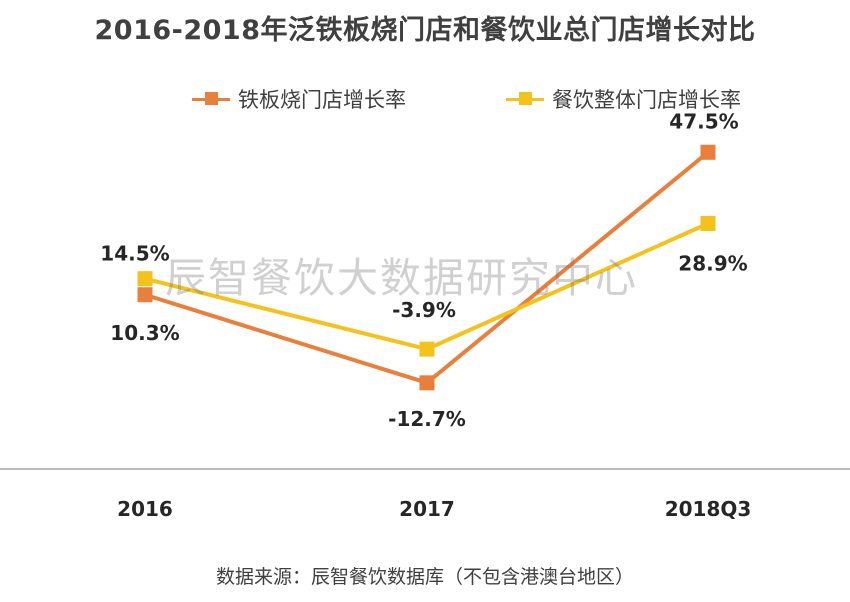 The width and height of the screenshot is (850, 602). I want to click on data-label-s1-0: 14.5%, so click(134, 254).